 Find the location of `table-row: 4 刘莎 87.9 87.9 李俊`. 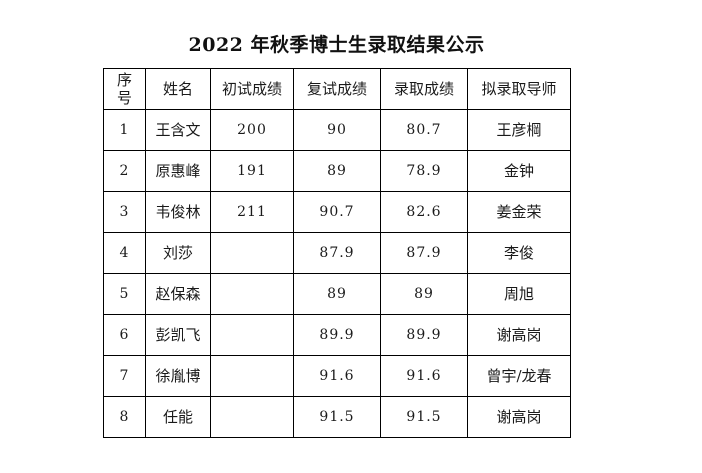

table-row: 4 刘莎 87.9 87.9 李俊 is located at coordinates (337, 253).